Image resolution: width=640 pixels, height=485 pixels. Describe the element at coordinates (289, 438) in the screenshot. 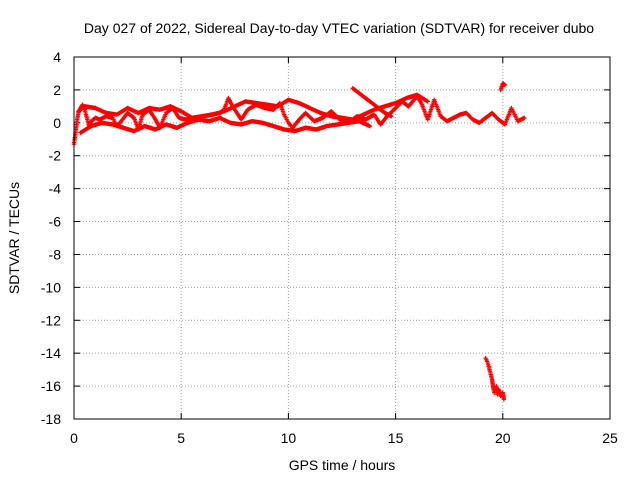

I see `x-tick-label: 10` at that location.